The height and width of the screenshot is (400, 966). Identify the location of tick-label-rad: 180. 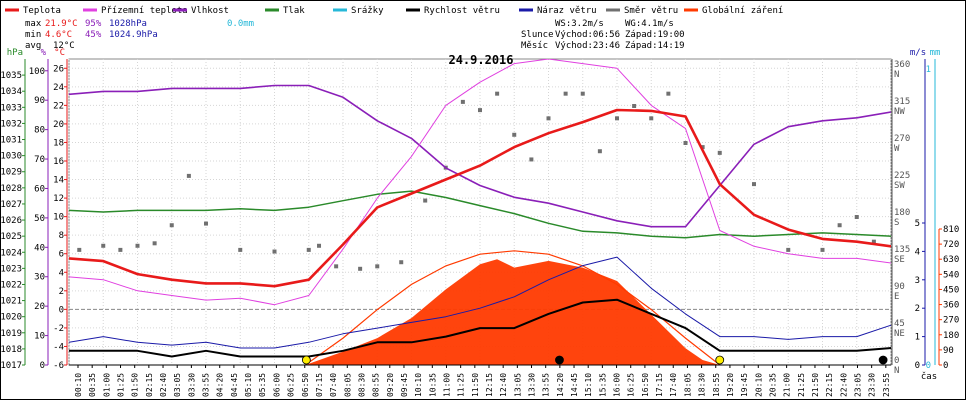
(951, 336).